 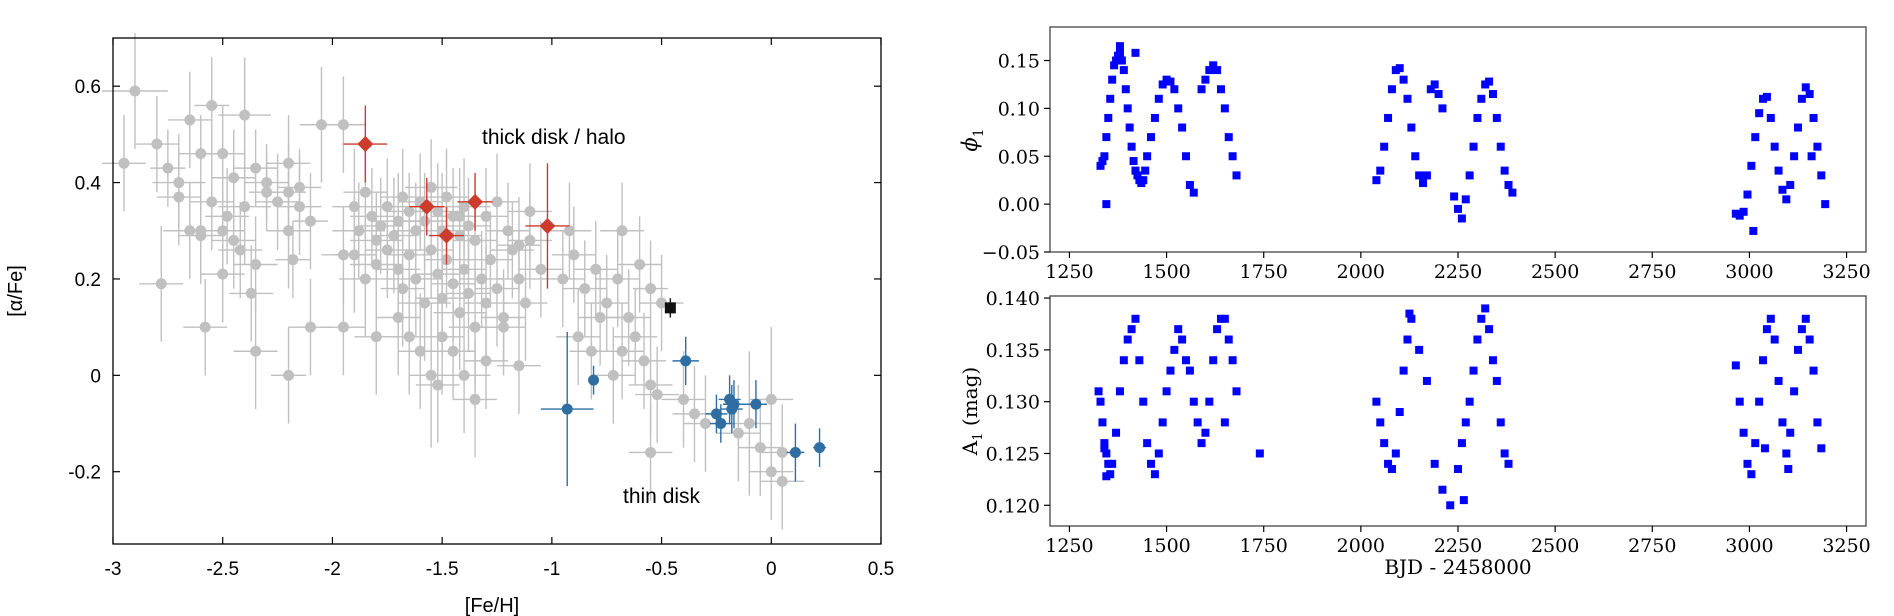 What do you see at coordinates (1013, 299) in the screenshot?
I see `y-tick-label: 0.140` at bounding box center [1013, 299].